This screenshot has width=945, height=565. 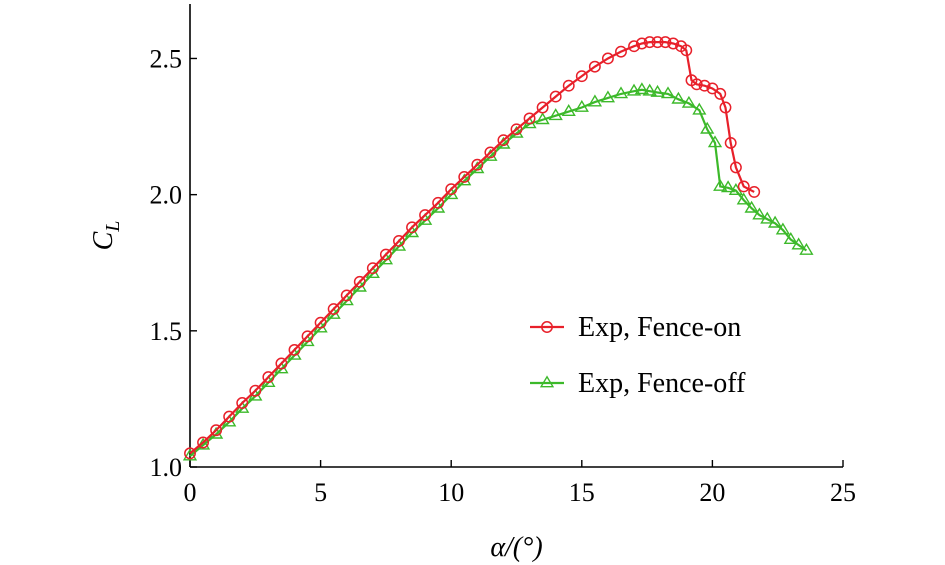 I want to click on y-axis-label-main: C, so click(x=103, y=240).